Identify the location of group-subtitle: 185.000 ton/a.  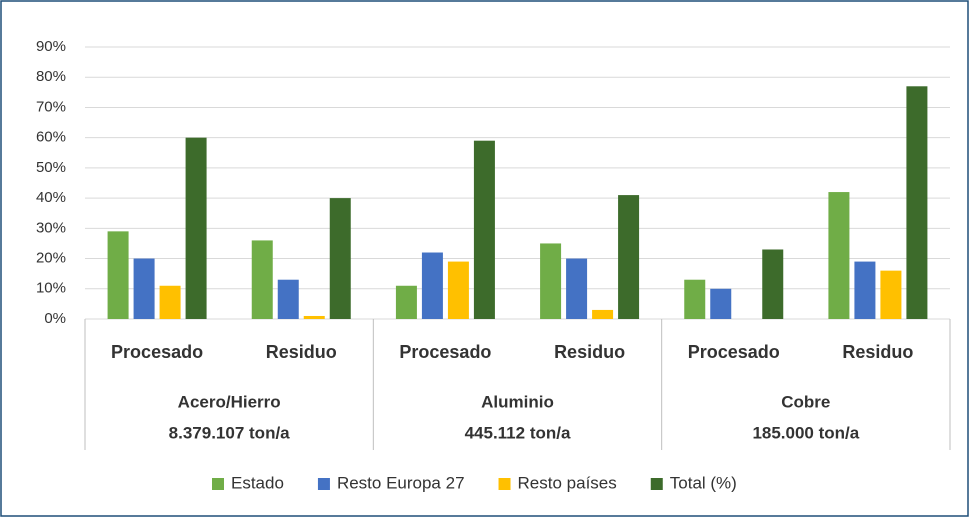
(805, 432).